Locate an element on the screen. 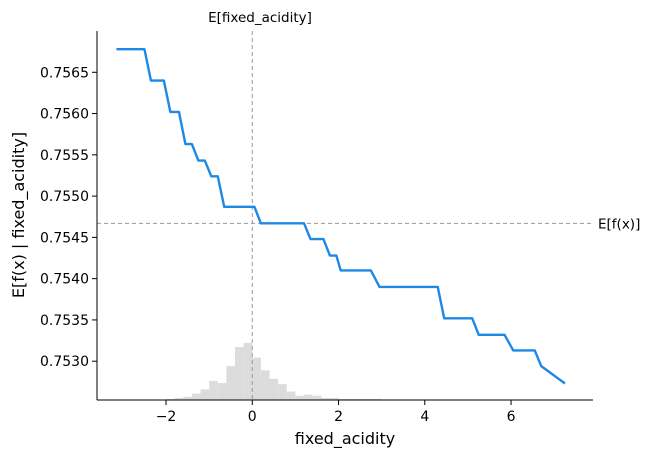 This screenshot has width=655, height=459. vertical-reference-label: E[fixed_acidity] is located at coordinates (260, 18).